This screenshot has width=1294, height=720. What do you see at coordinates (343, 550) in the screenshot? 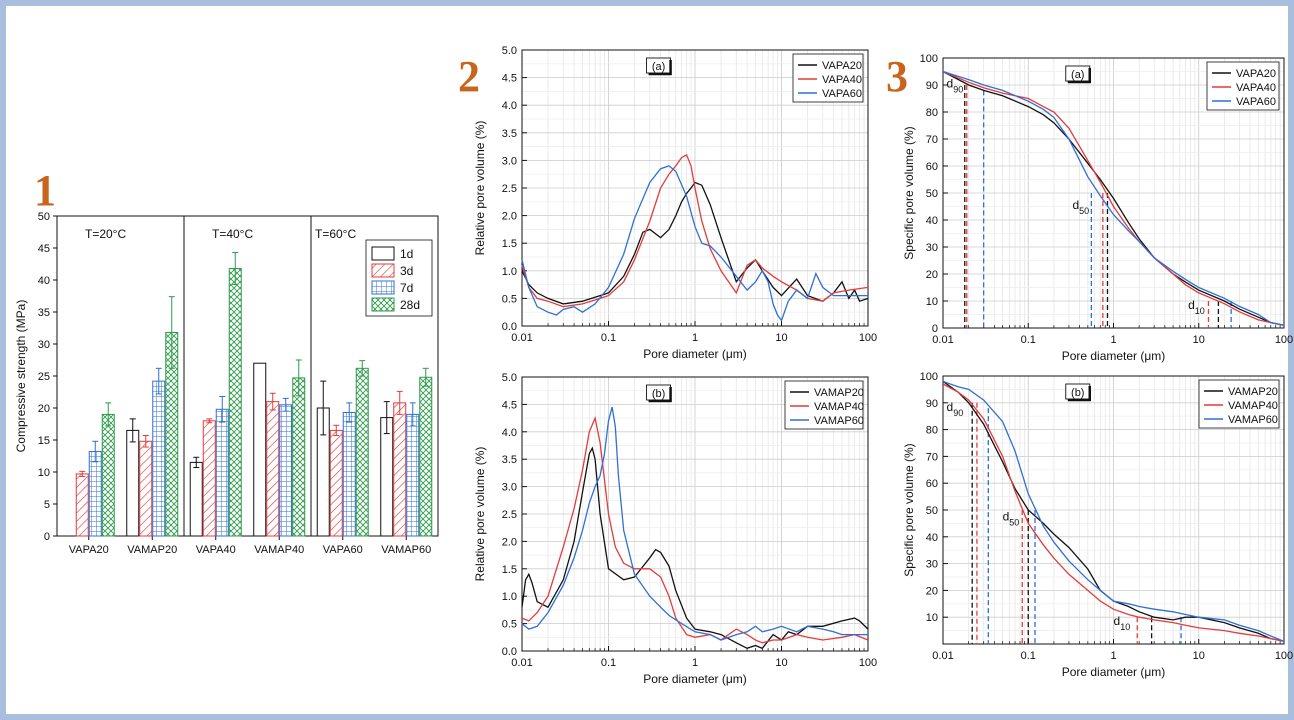
I see `x-tick-label: VAPA60` at bounding box center [343, 550].